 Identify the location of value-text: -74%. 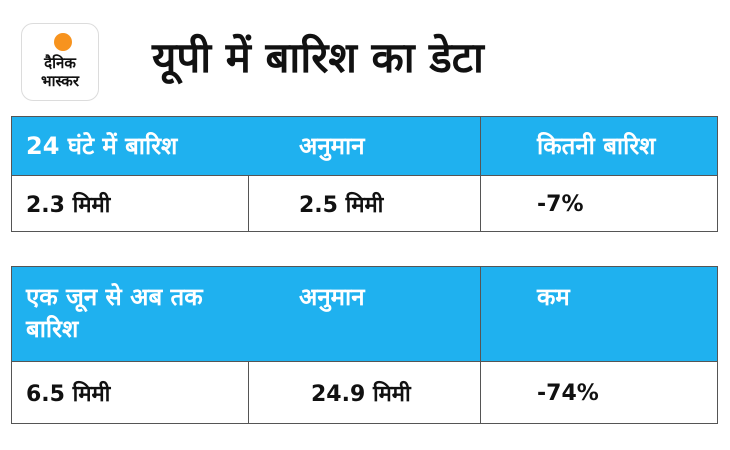
(568, 393).